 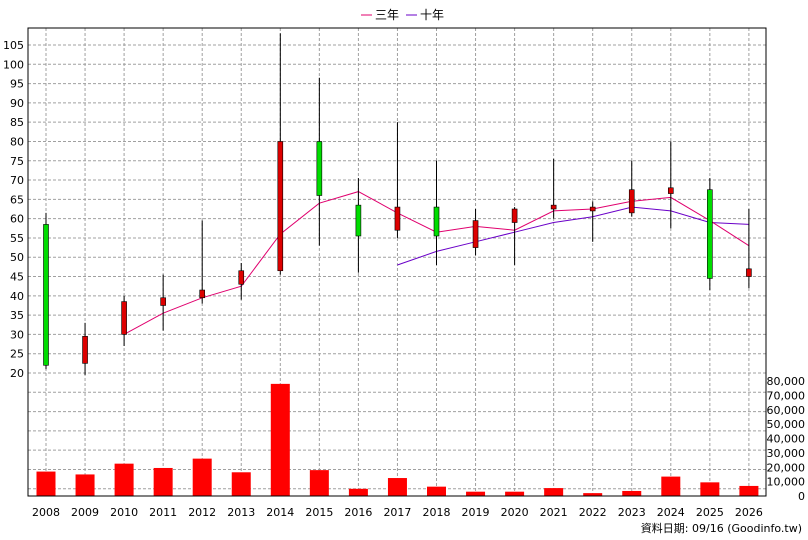 I want to click on year-tick-label: 2015, so click(x=319, y=512).